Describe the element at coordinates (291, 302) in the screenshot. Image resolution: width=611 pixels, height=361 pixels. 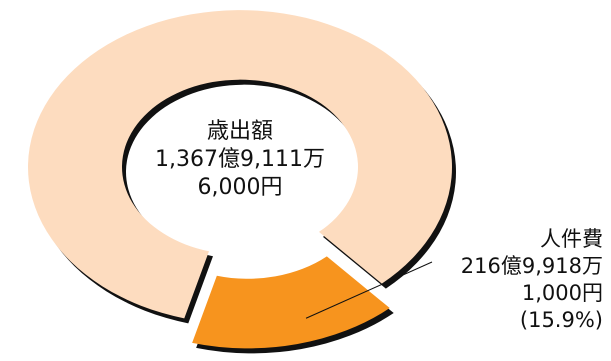
I see `slice-personnel` at that location.